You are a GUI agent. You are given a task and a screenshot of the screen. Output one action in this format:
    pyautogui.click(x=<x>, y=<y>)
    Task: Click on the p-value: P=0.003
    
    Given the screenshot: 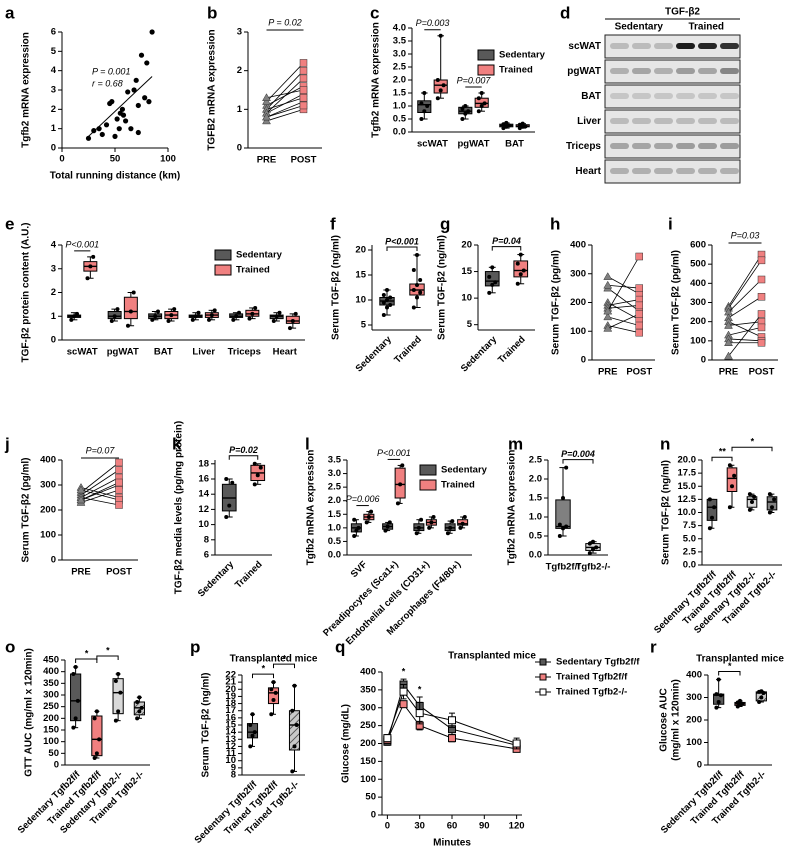 What is the action you would take?
    pyautogui.click(x=433, y=23)
    